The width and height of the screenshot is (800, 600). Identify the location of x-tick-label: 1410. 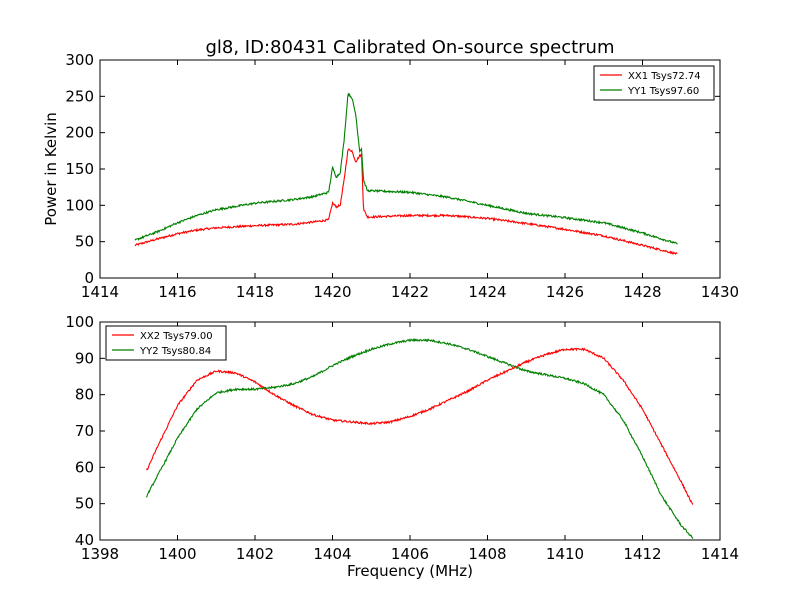
(565, 554).